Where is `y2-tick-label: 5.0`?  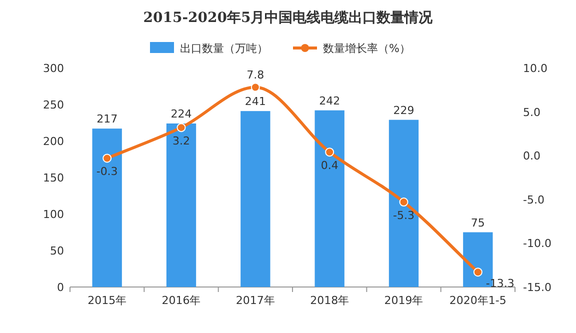
y2-tick-label: 5.0 is located at coordinates (531, 112).